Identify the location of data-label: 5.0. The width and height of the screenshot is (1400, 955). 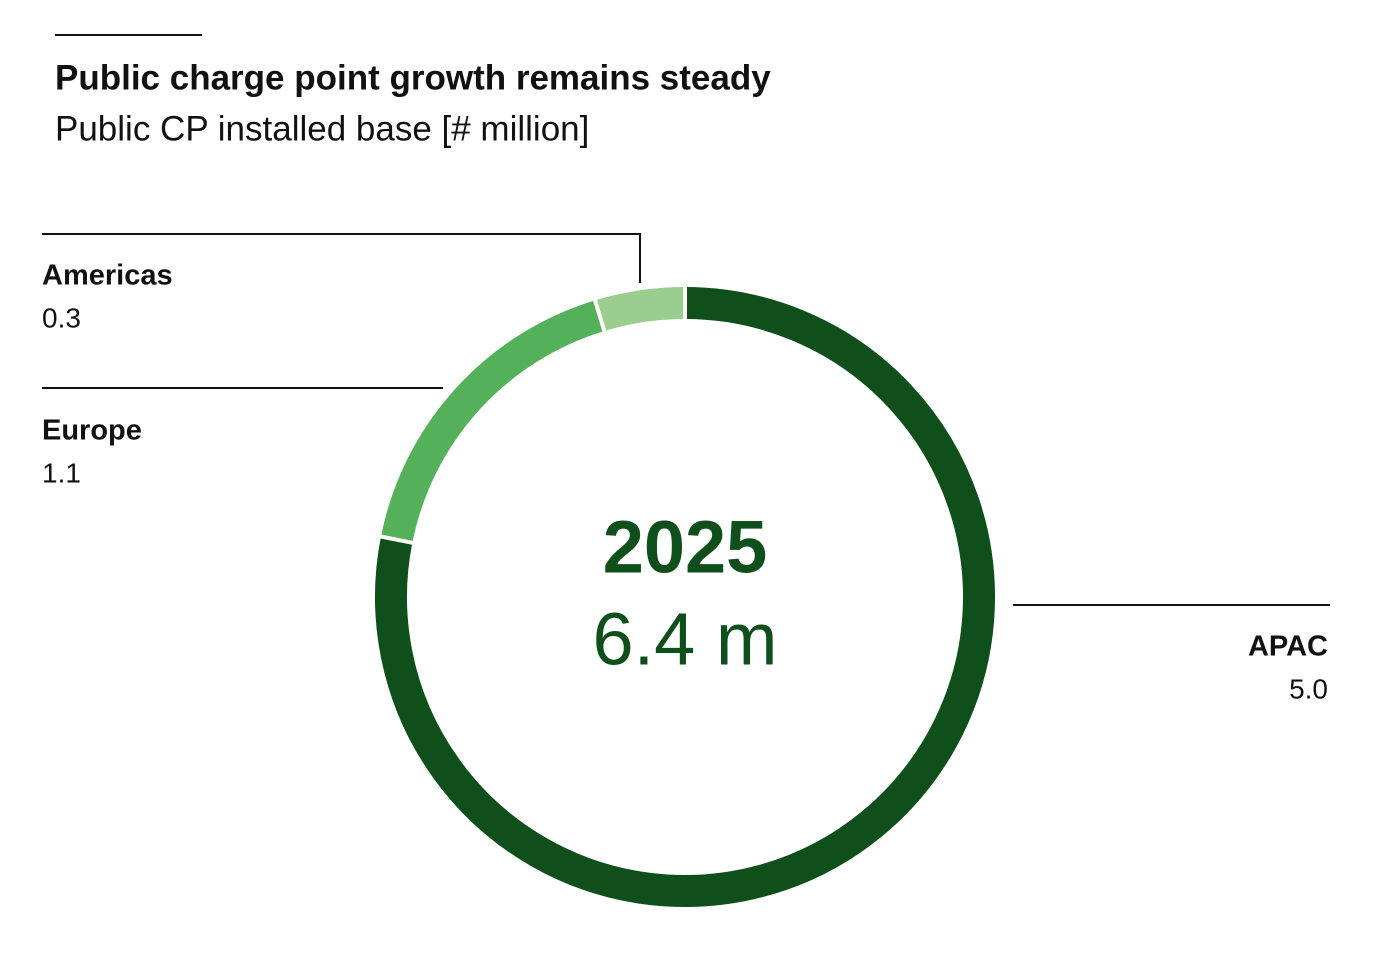
(1308, 688).